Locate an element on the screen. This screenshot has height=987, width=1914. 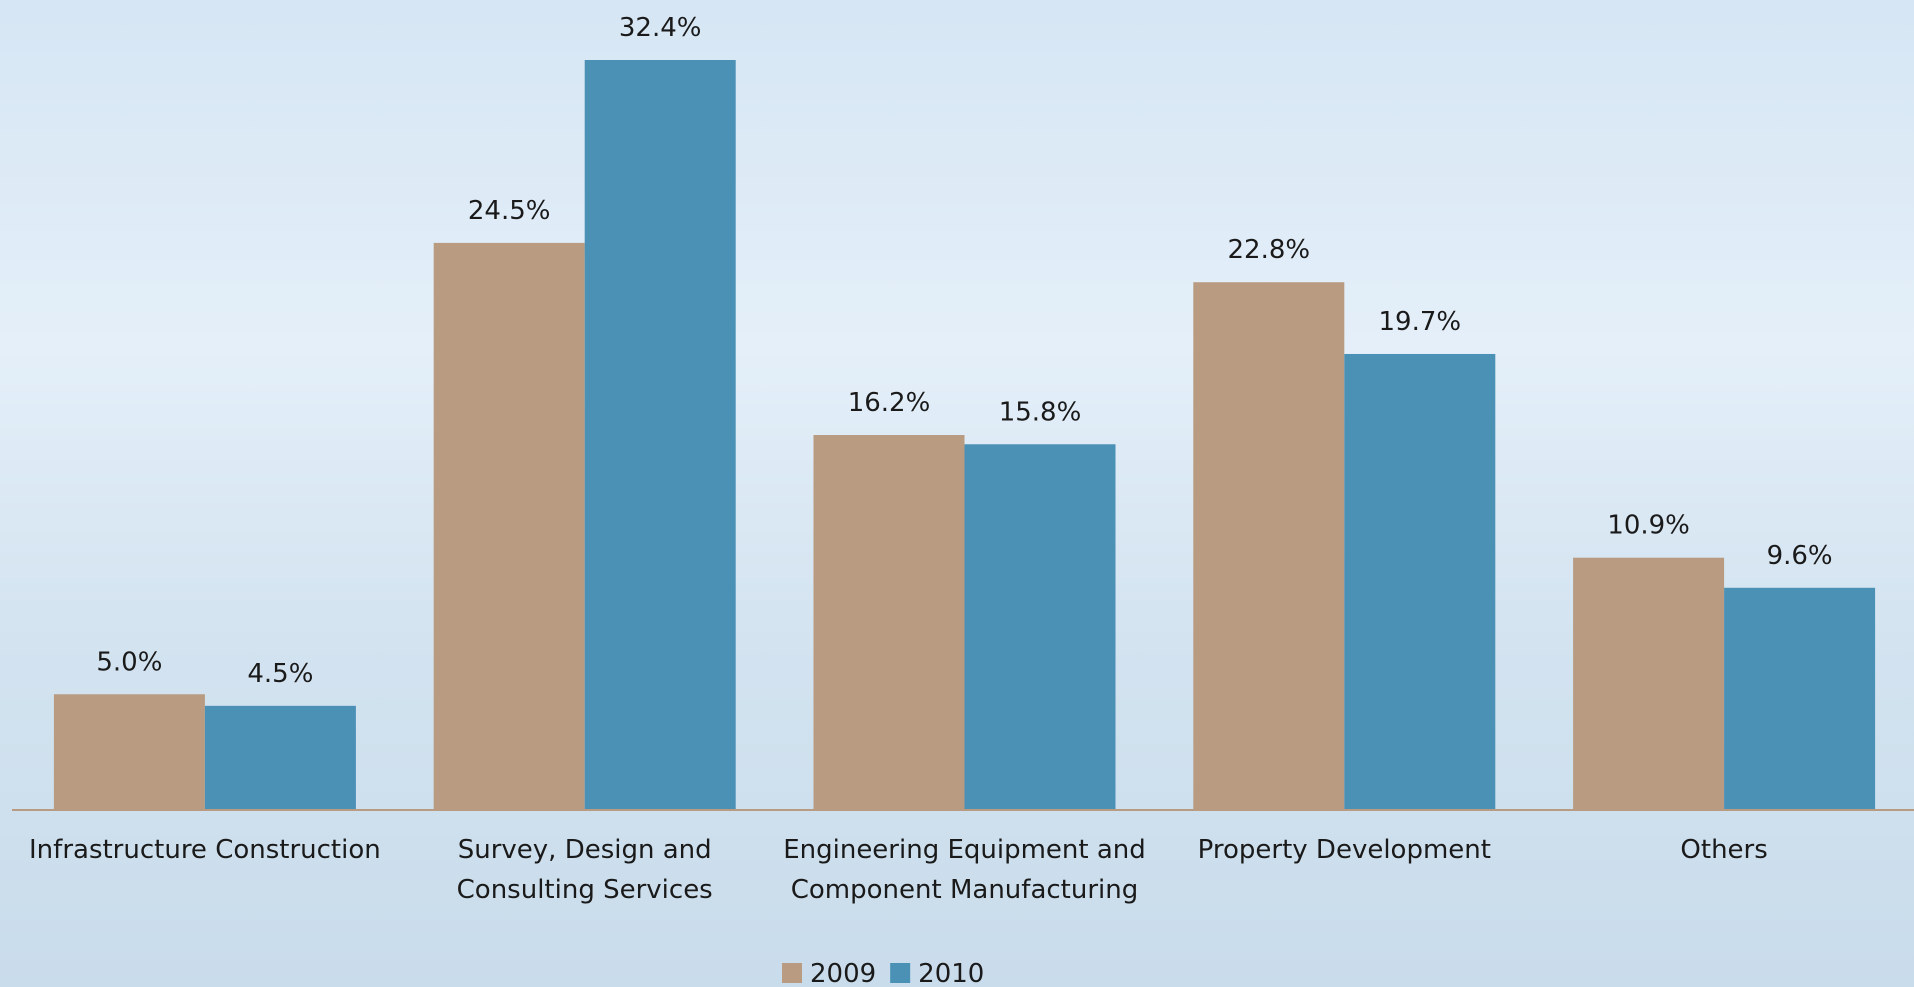
value-label: 19.7% is located at coordinates (1419, 322).